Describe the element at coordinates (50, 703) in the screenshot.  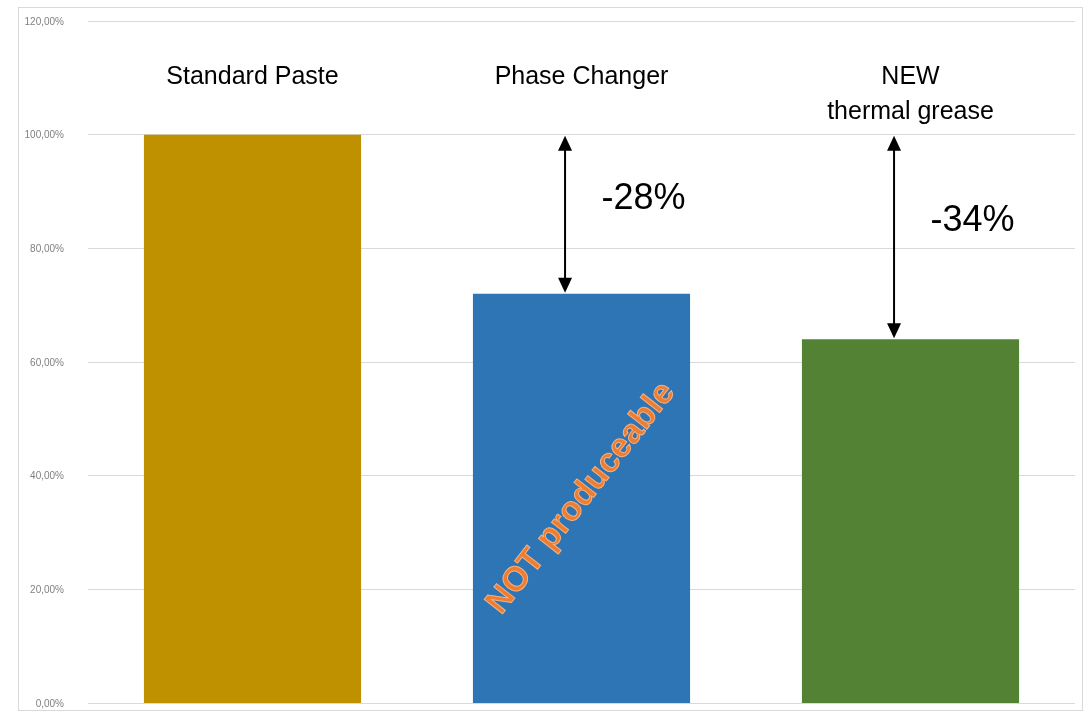
I see `y-tick-label: 0,00%` at that location.